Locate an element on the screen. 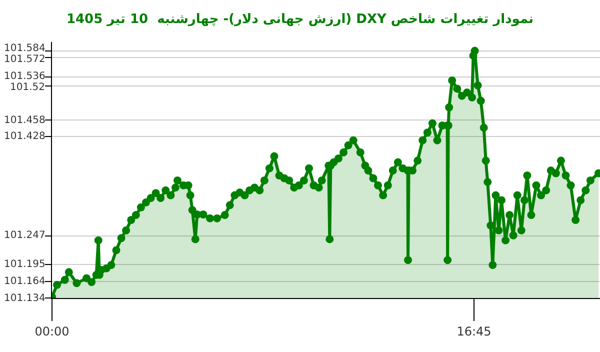  x-tick-label: 00:00 is located at coordinates (52, 331).